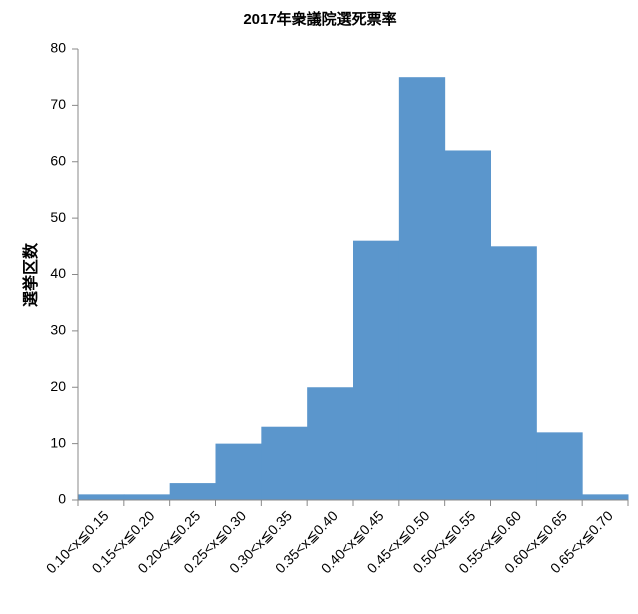 This screenshot has height=614, width=638. I want to click on y-tick-label: 60, so click(58, 160).